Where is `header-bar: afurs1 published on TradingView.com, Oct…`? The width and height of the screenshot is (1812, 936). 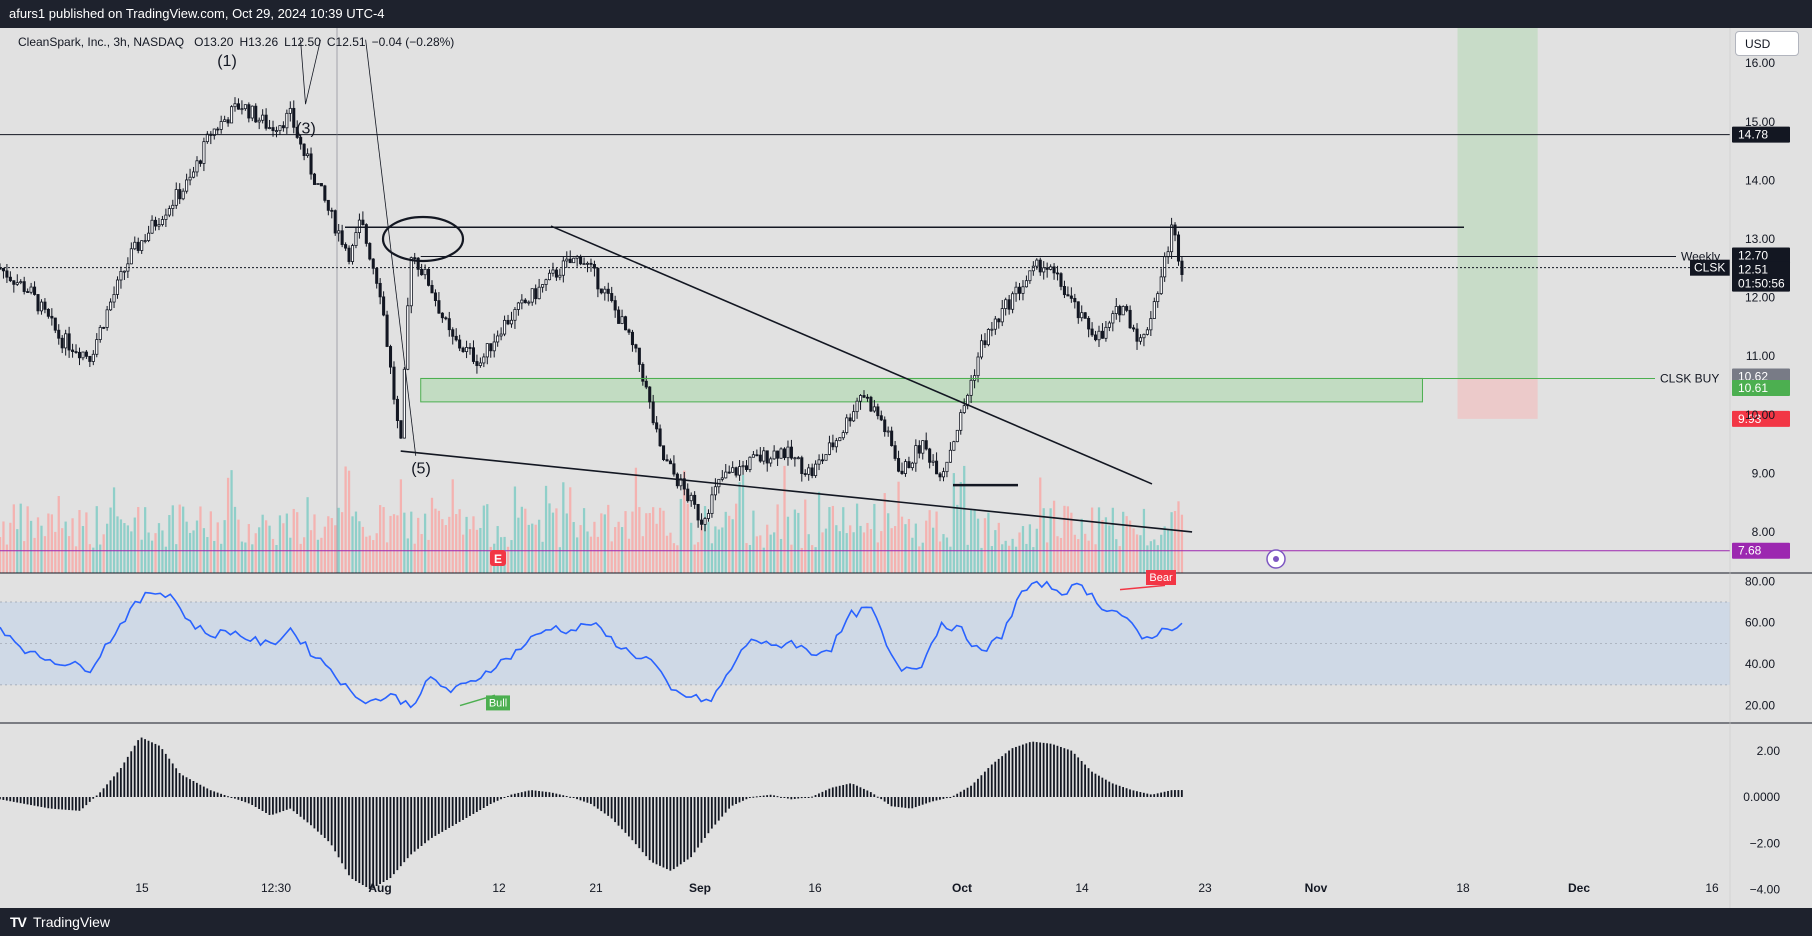 header-bar: afurs1 published on TradingView.com, Oct… is located at coordinates (906, 14).